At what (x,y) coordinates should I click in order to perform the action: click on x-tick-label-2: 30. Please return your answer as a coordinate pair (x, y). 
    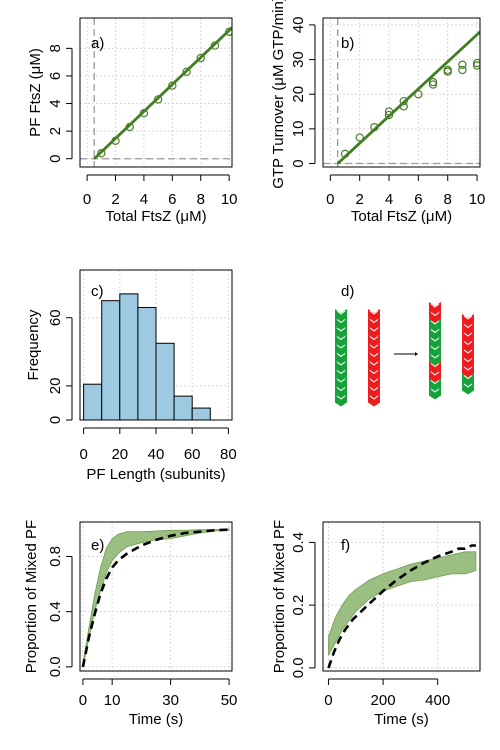
    Looking at the image, I should click on (170, 700).